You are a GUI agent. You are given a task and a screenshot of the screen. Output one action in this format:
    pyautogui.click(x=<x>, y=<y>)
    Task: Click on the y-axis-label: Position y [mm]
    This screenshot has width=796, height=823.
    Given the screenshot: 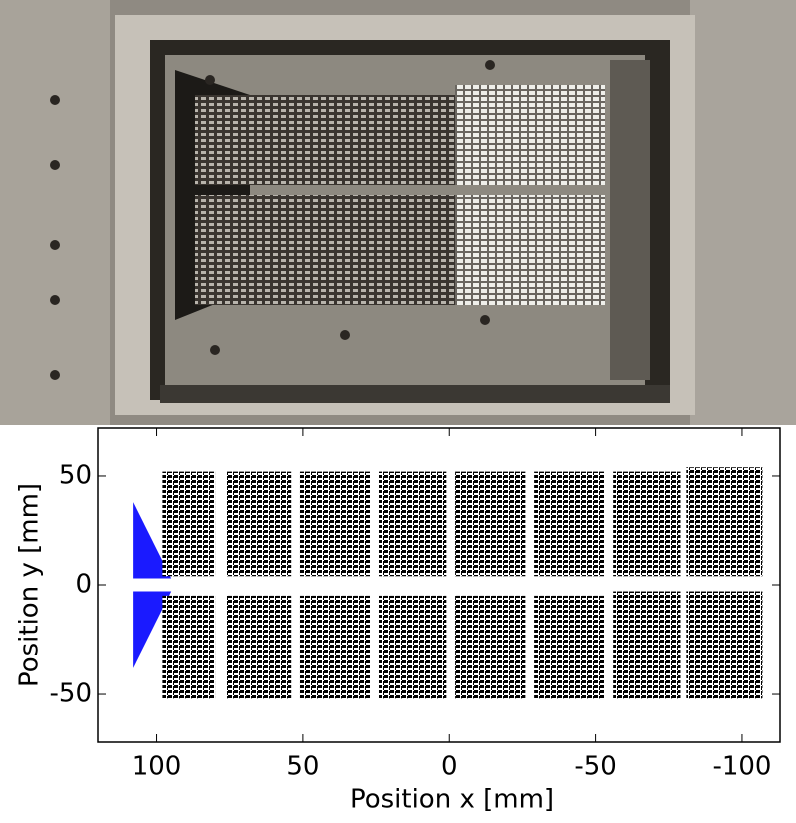 What is the action you would take?
    pyautogui.click(x=30, y=585)
    